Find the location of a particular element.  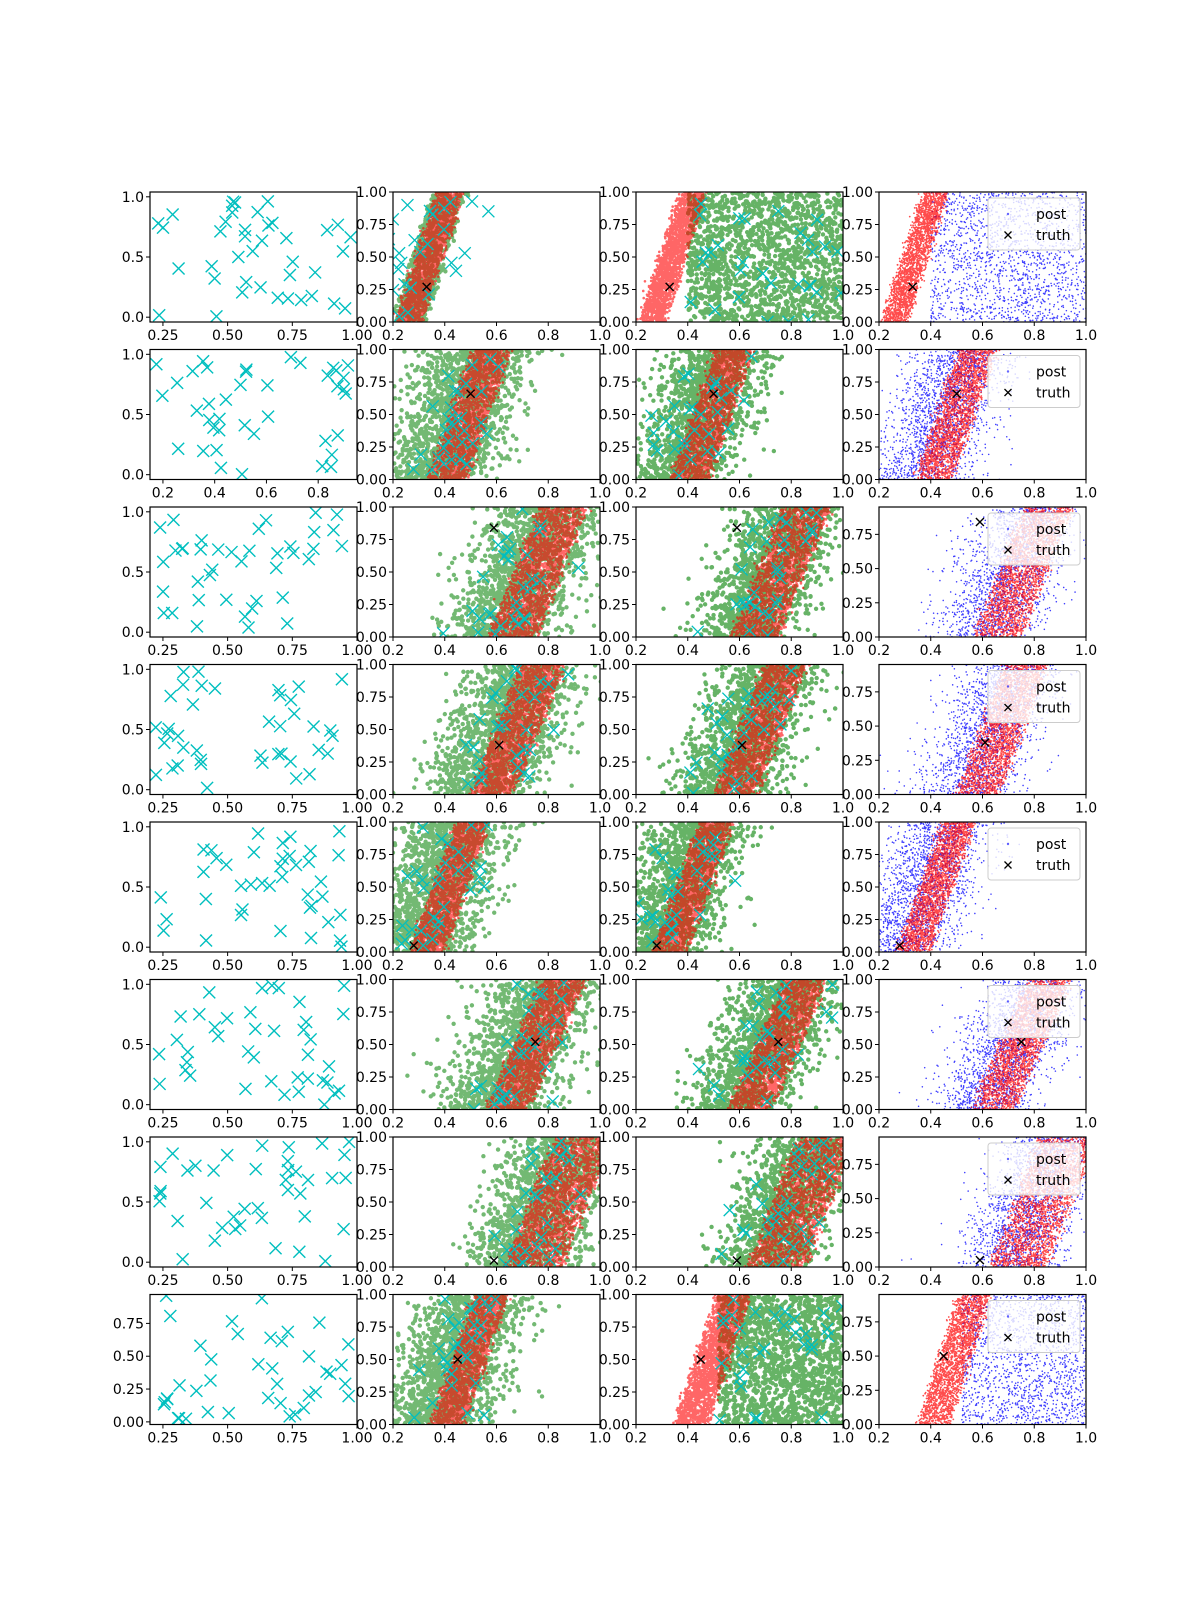

panel-r7-c1: 0.25 0.50 0.75 1.000.00.51.0 is located at coordinates (247, 1212).